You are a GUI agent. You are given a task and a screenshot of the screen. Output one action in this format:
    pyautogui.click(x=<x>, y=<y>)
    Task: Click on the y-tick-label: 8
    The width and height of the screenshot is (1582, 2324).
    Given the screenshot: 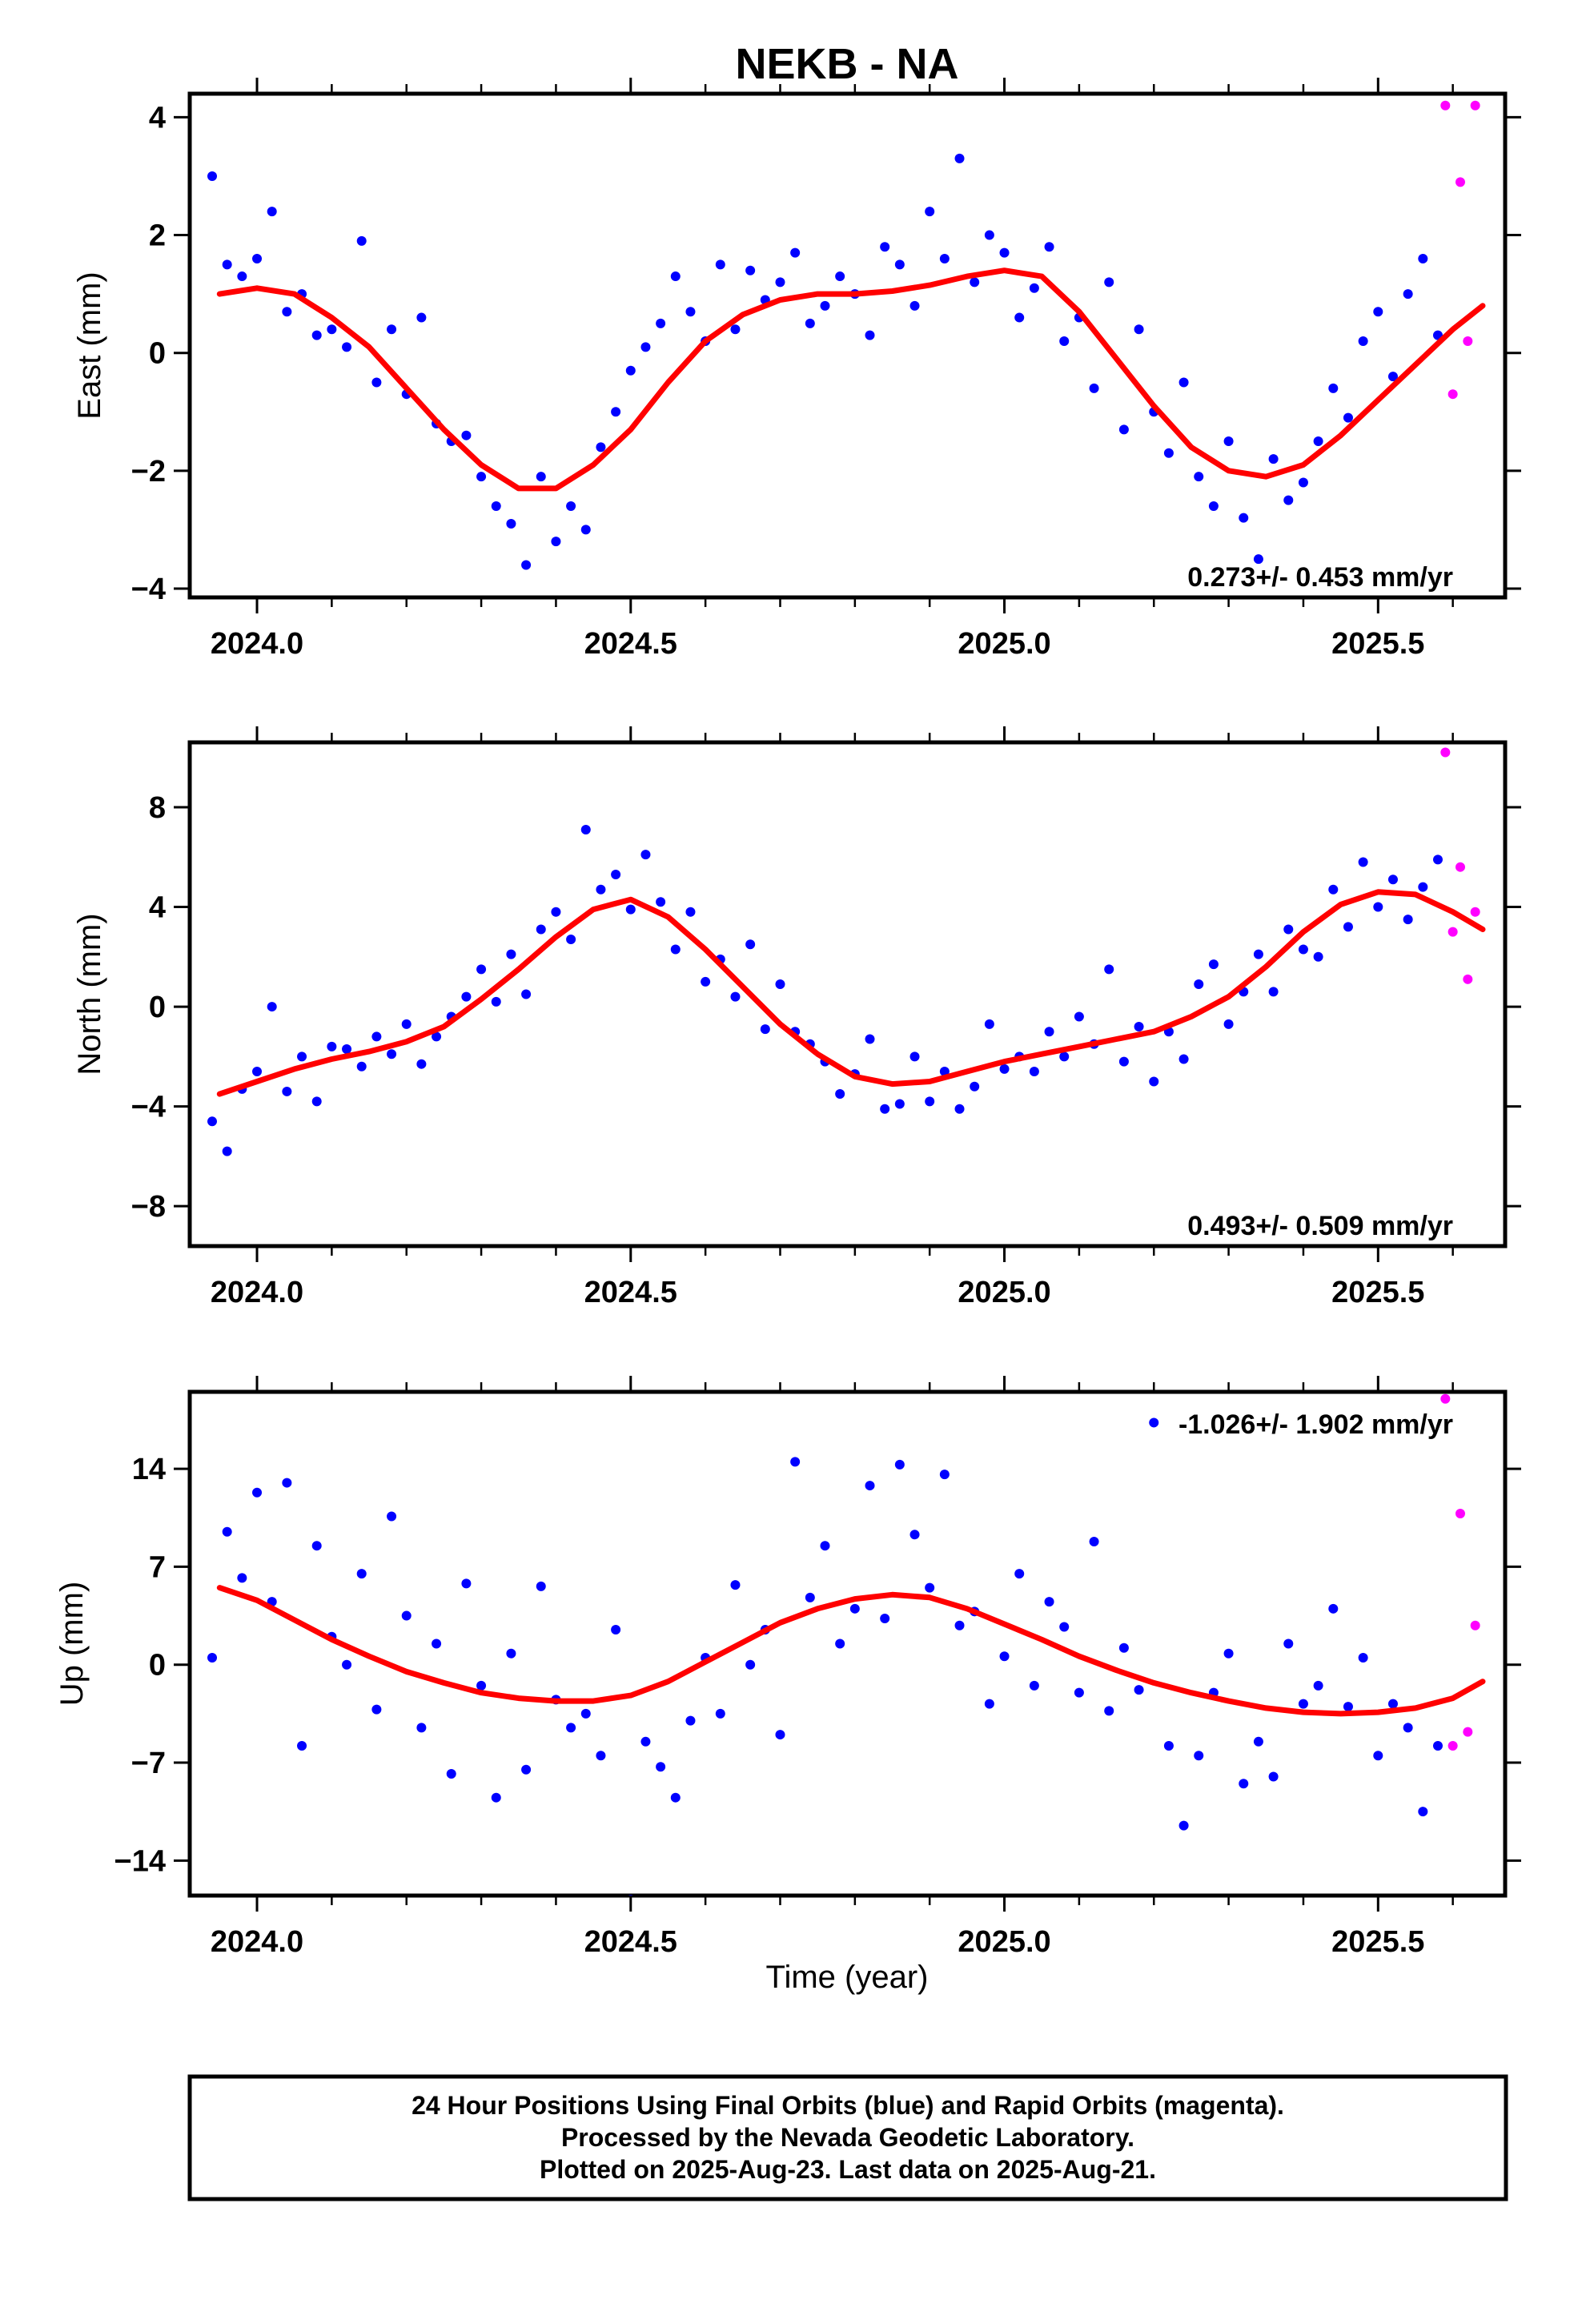 What is the action you would take?
    pyautogui.click(x=157, y=808)
    